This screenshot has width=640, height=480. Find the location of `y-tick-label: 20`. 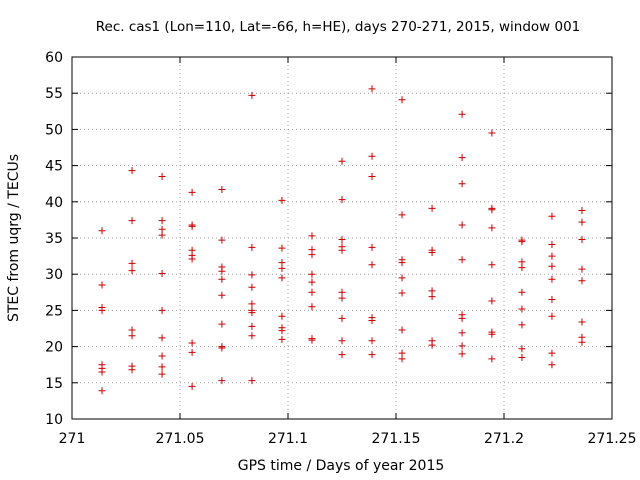

y-tick-label: 20 is located at coordinates (54, 348).